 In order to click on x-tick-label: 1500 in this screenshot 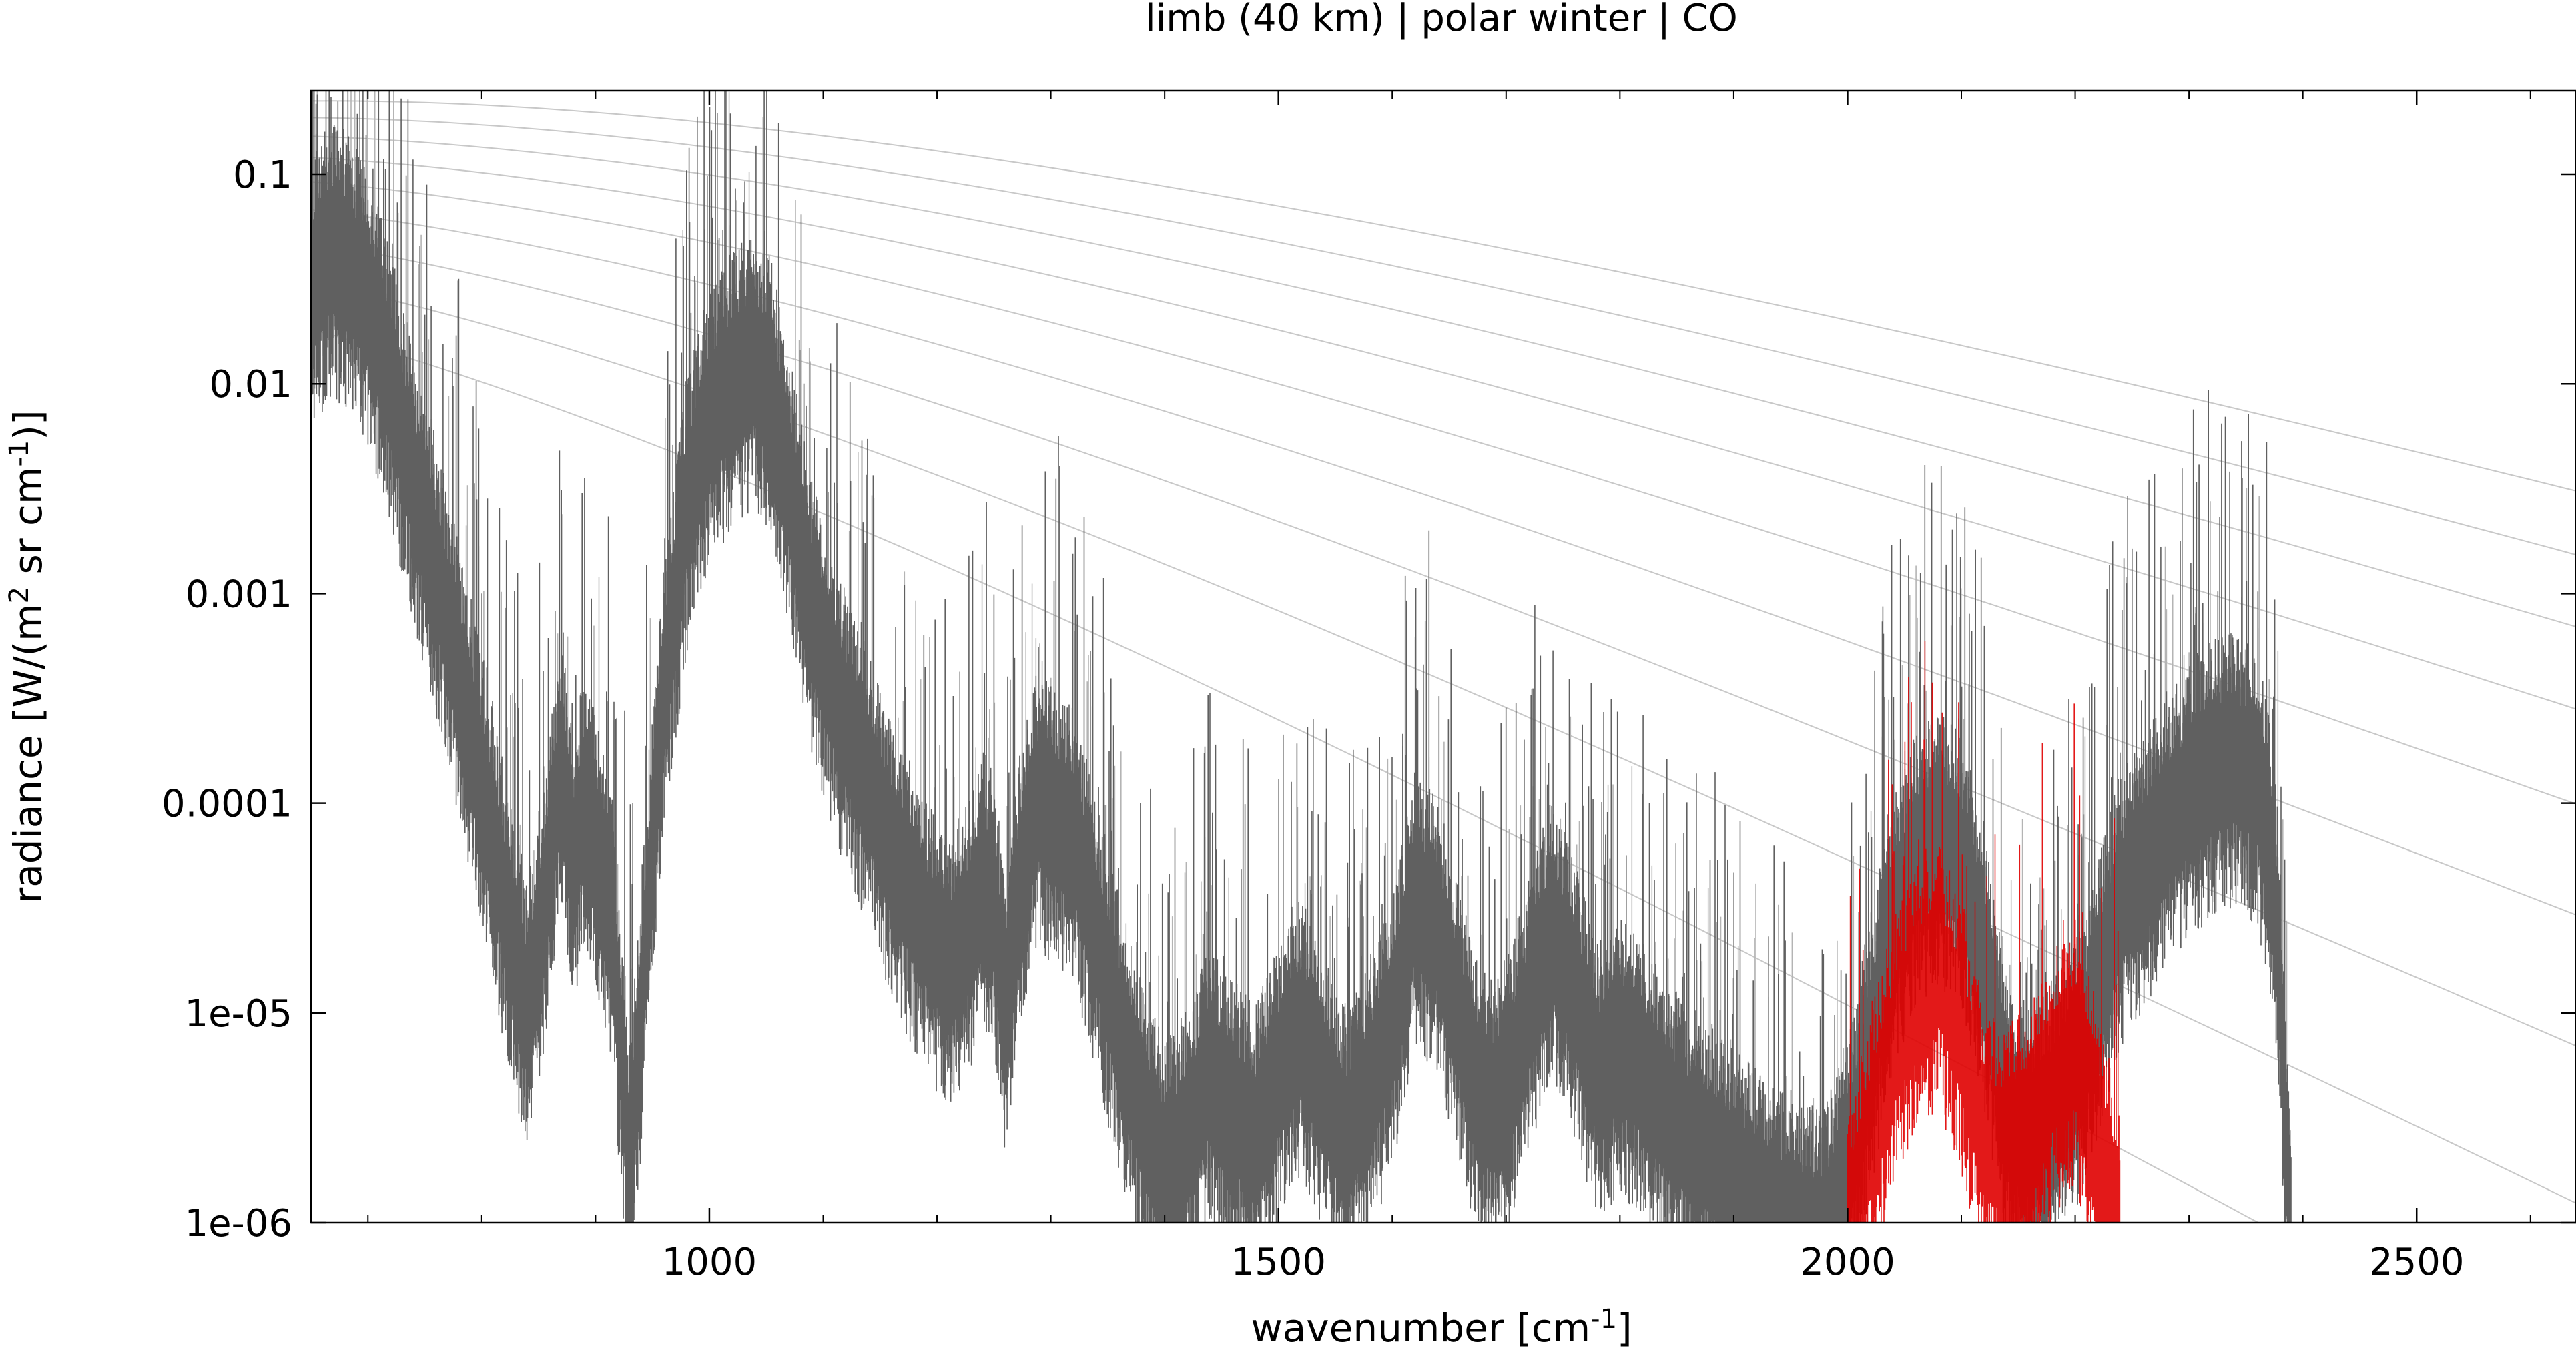, I will do `click(1278, 1262)`.